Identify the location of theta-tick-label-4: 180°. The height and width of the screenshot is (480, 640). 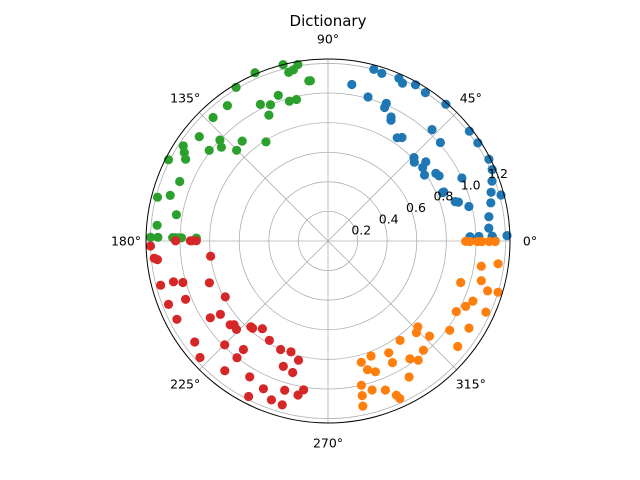
(126, 241).